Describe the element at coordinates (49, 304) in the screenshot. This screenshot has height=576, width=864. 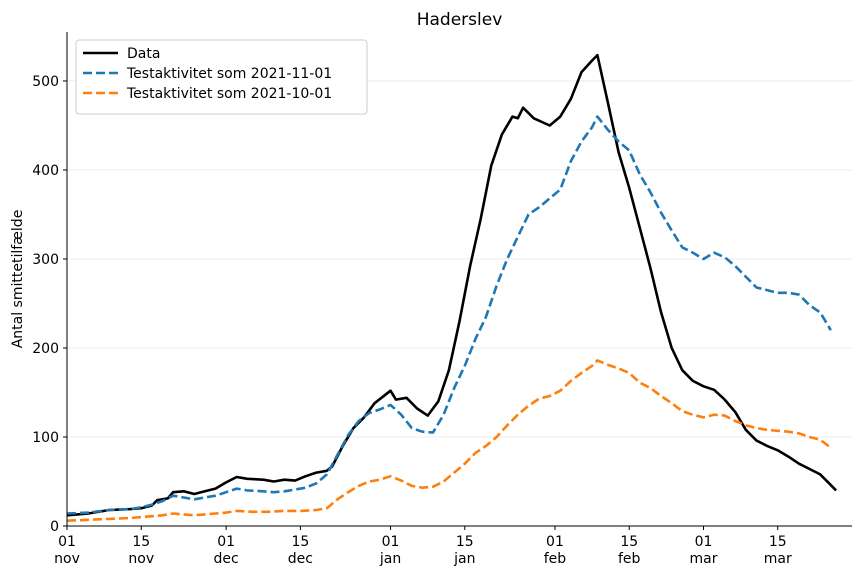
I see `y-ticks: 0 100 200 300 400 500` at that location.